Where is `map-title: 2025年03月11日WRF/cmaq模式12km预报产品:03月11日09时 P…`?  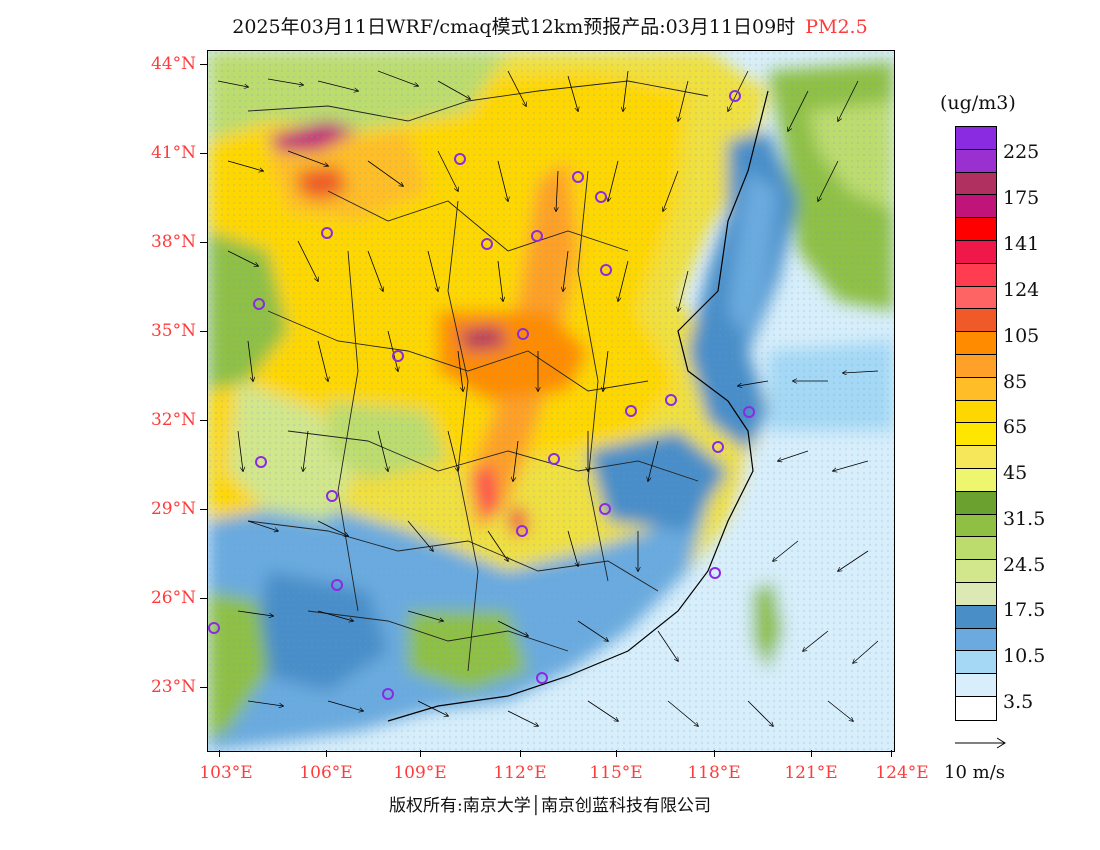 map-title: 2025年03月11日WRF/cmaq模式12km预报产品:03月11日09时 P… is located at coordinates (550, 25).